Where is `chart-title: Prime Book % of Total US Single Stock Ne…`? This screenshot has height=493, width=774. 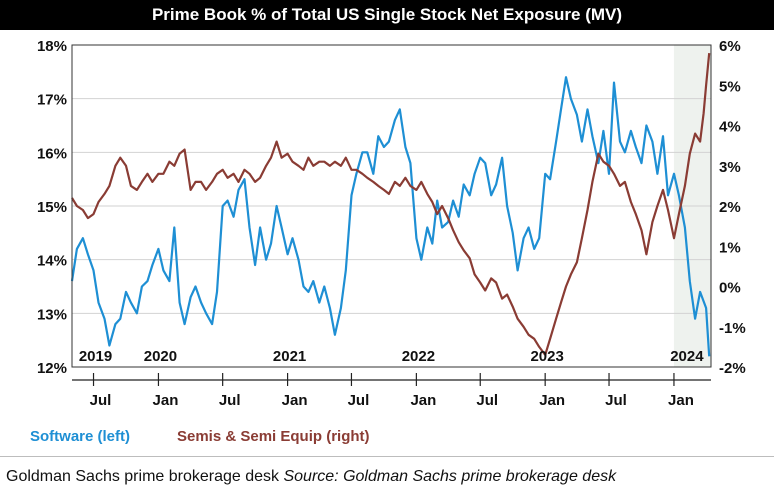 chart-title: Prime Book % of Total US Single Stock Ne… is located at coordinates (387, 15).